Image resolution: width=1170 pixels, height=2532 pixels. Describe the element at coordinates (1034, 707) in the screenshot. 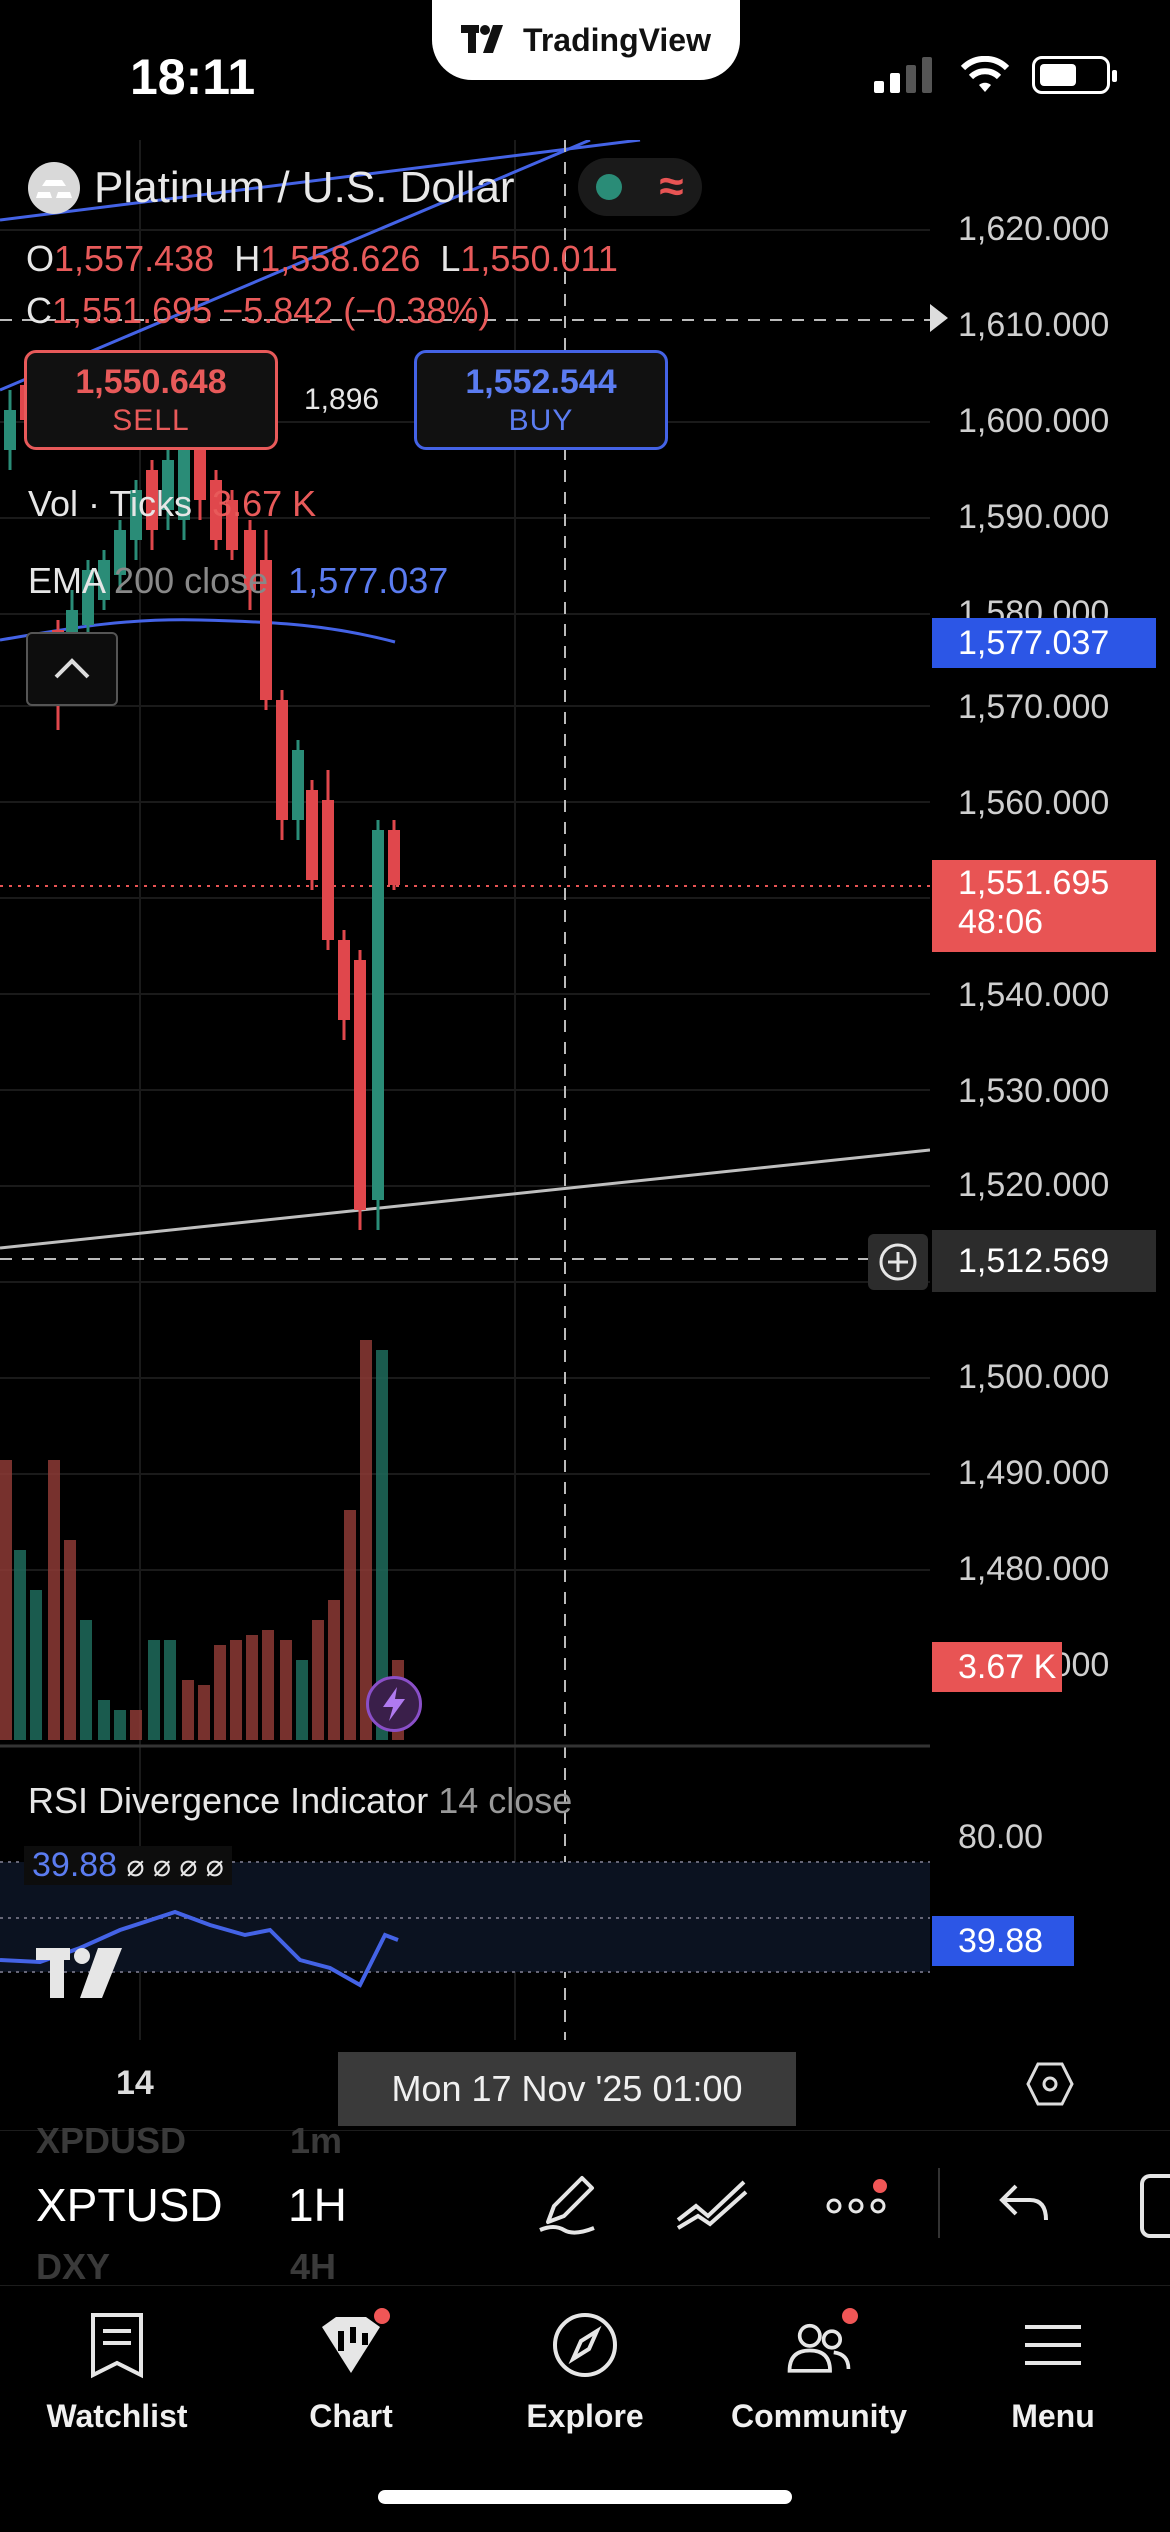

I see `price-tick: 1,570.000` at that location.